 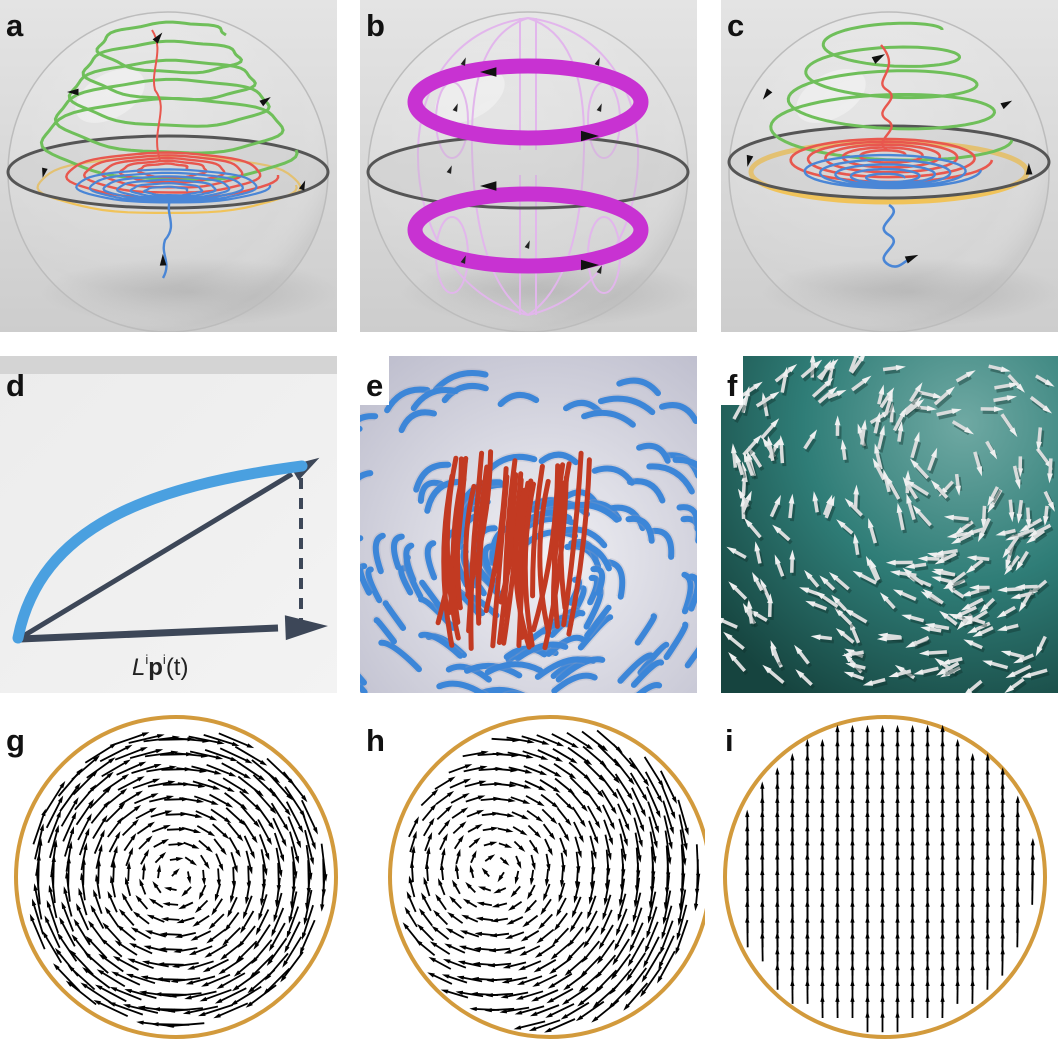 I want to click on caption-argument: (t), so click(x=177, y=667).